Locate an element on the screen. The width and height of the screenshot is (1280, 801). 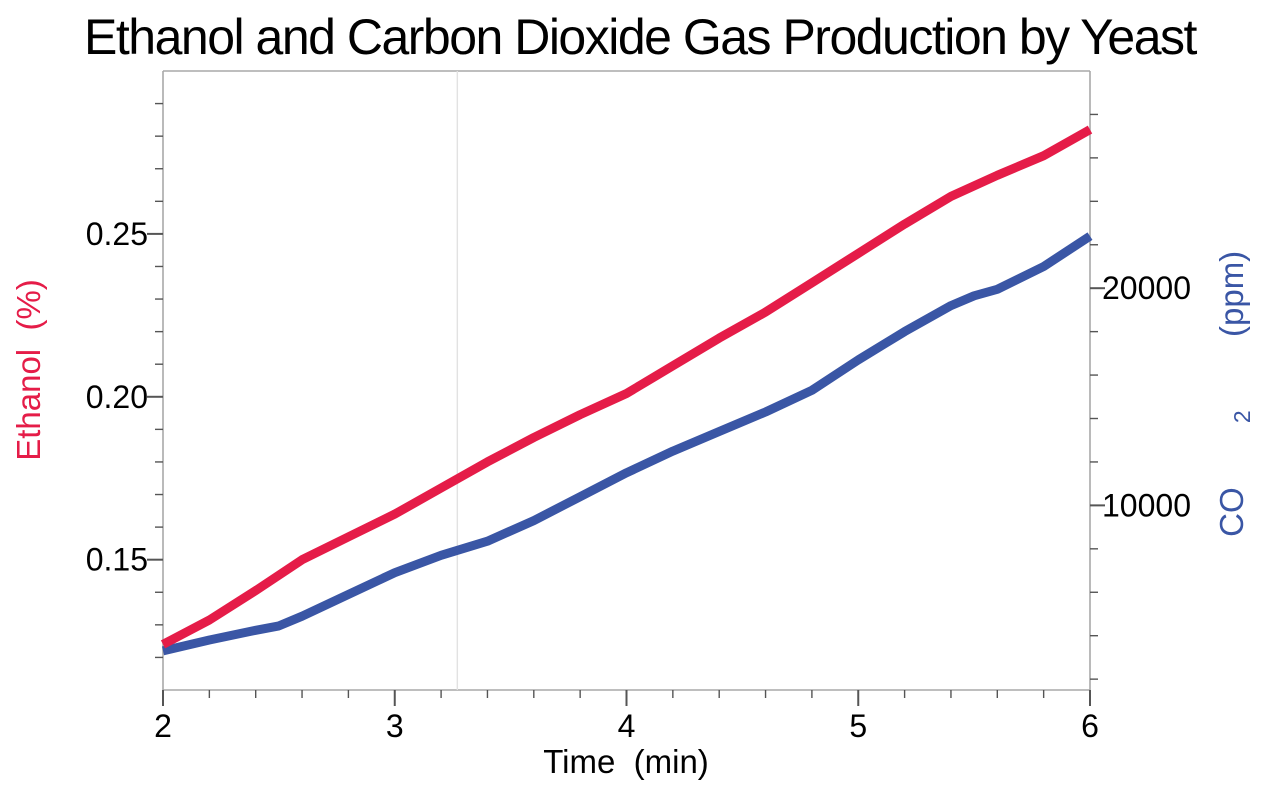
x-tick-label: 2 is located at coordinates (163, 726).